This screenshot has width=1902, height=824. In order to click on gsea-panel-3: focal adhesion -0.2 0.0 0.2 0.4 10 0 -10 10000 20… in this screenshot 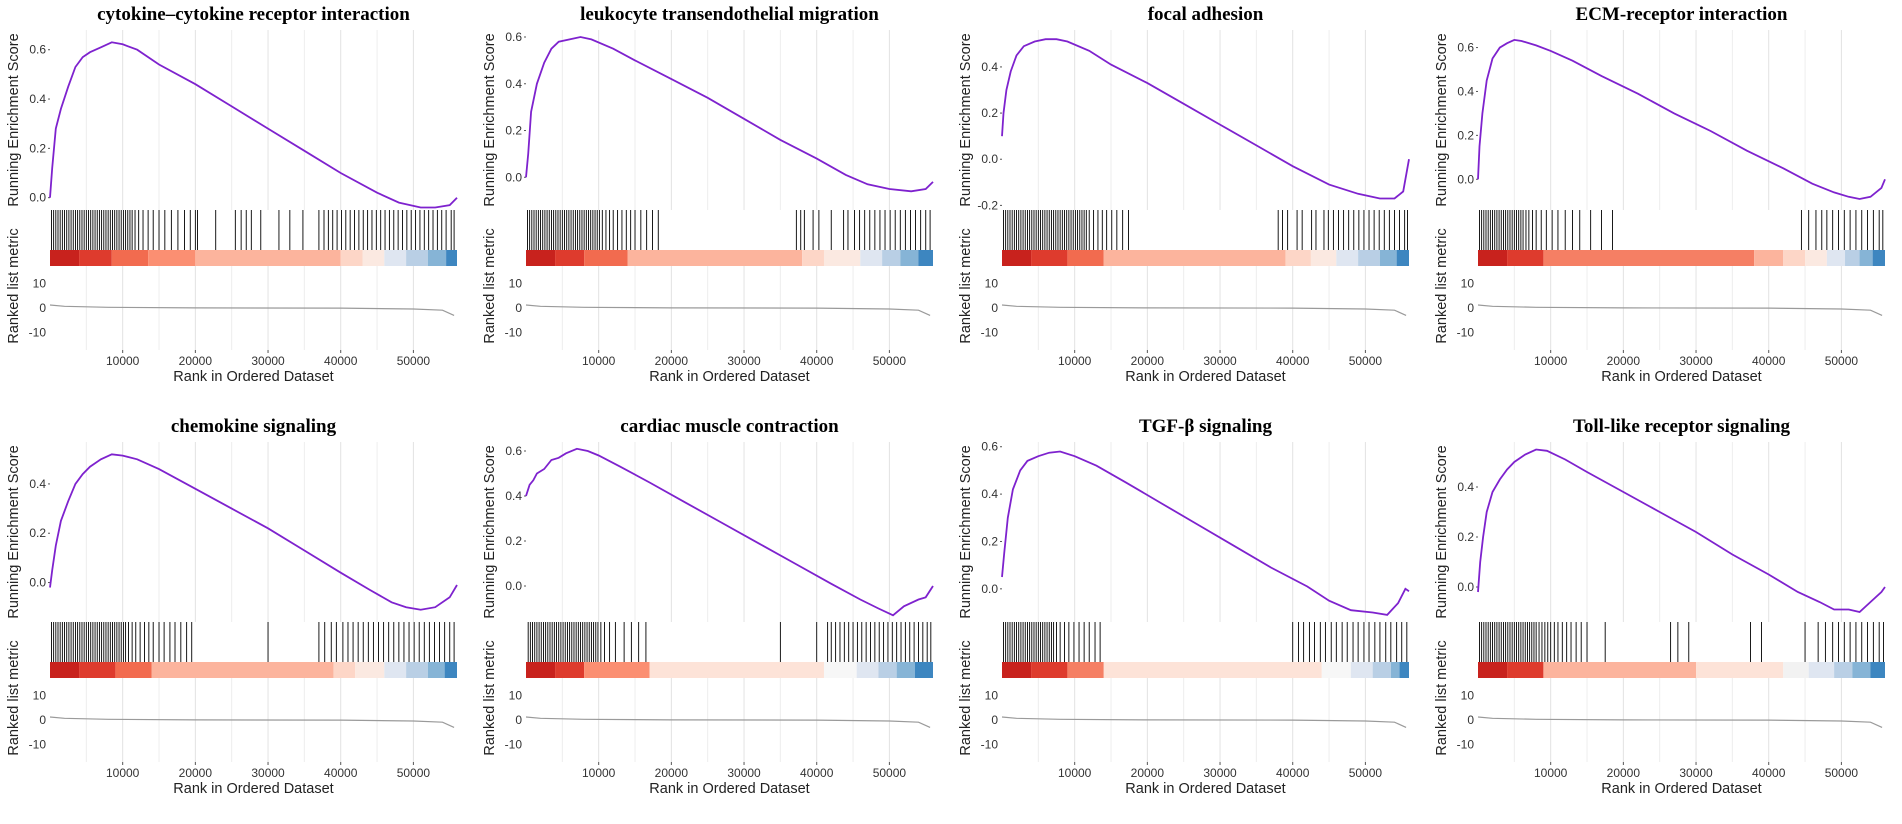, I will do `click(1184, 194)`.